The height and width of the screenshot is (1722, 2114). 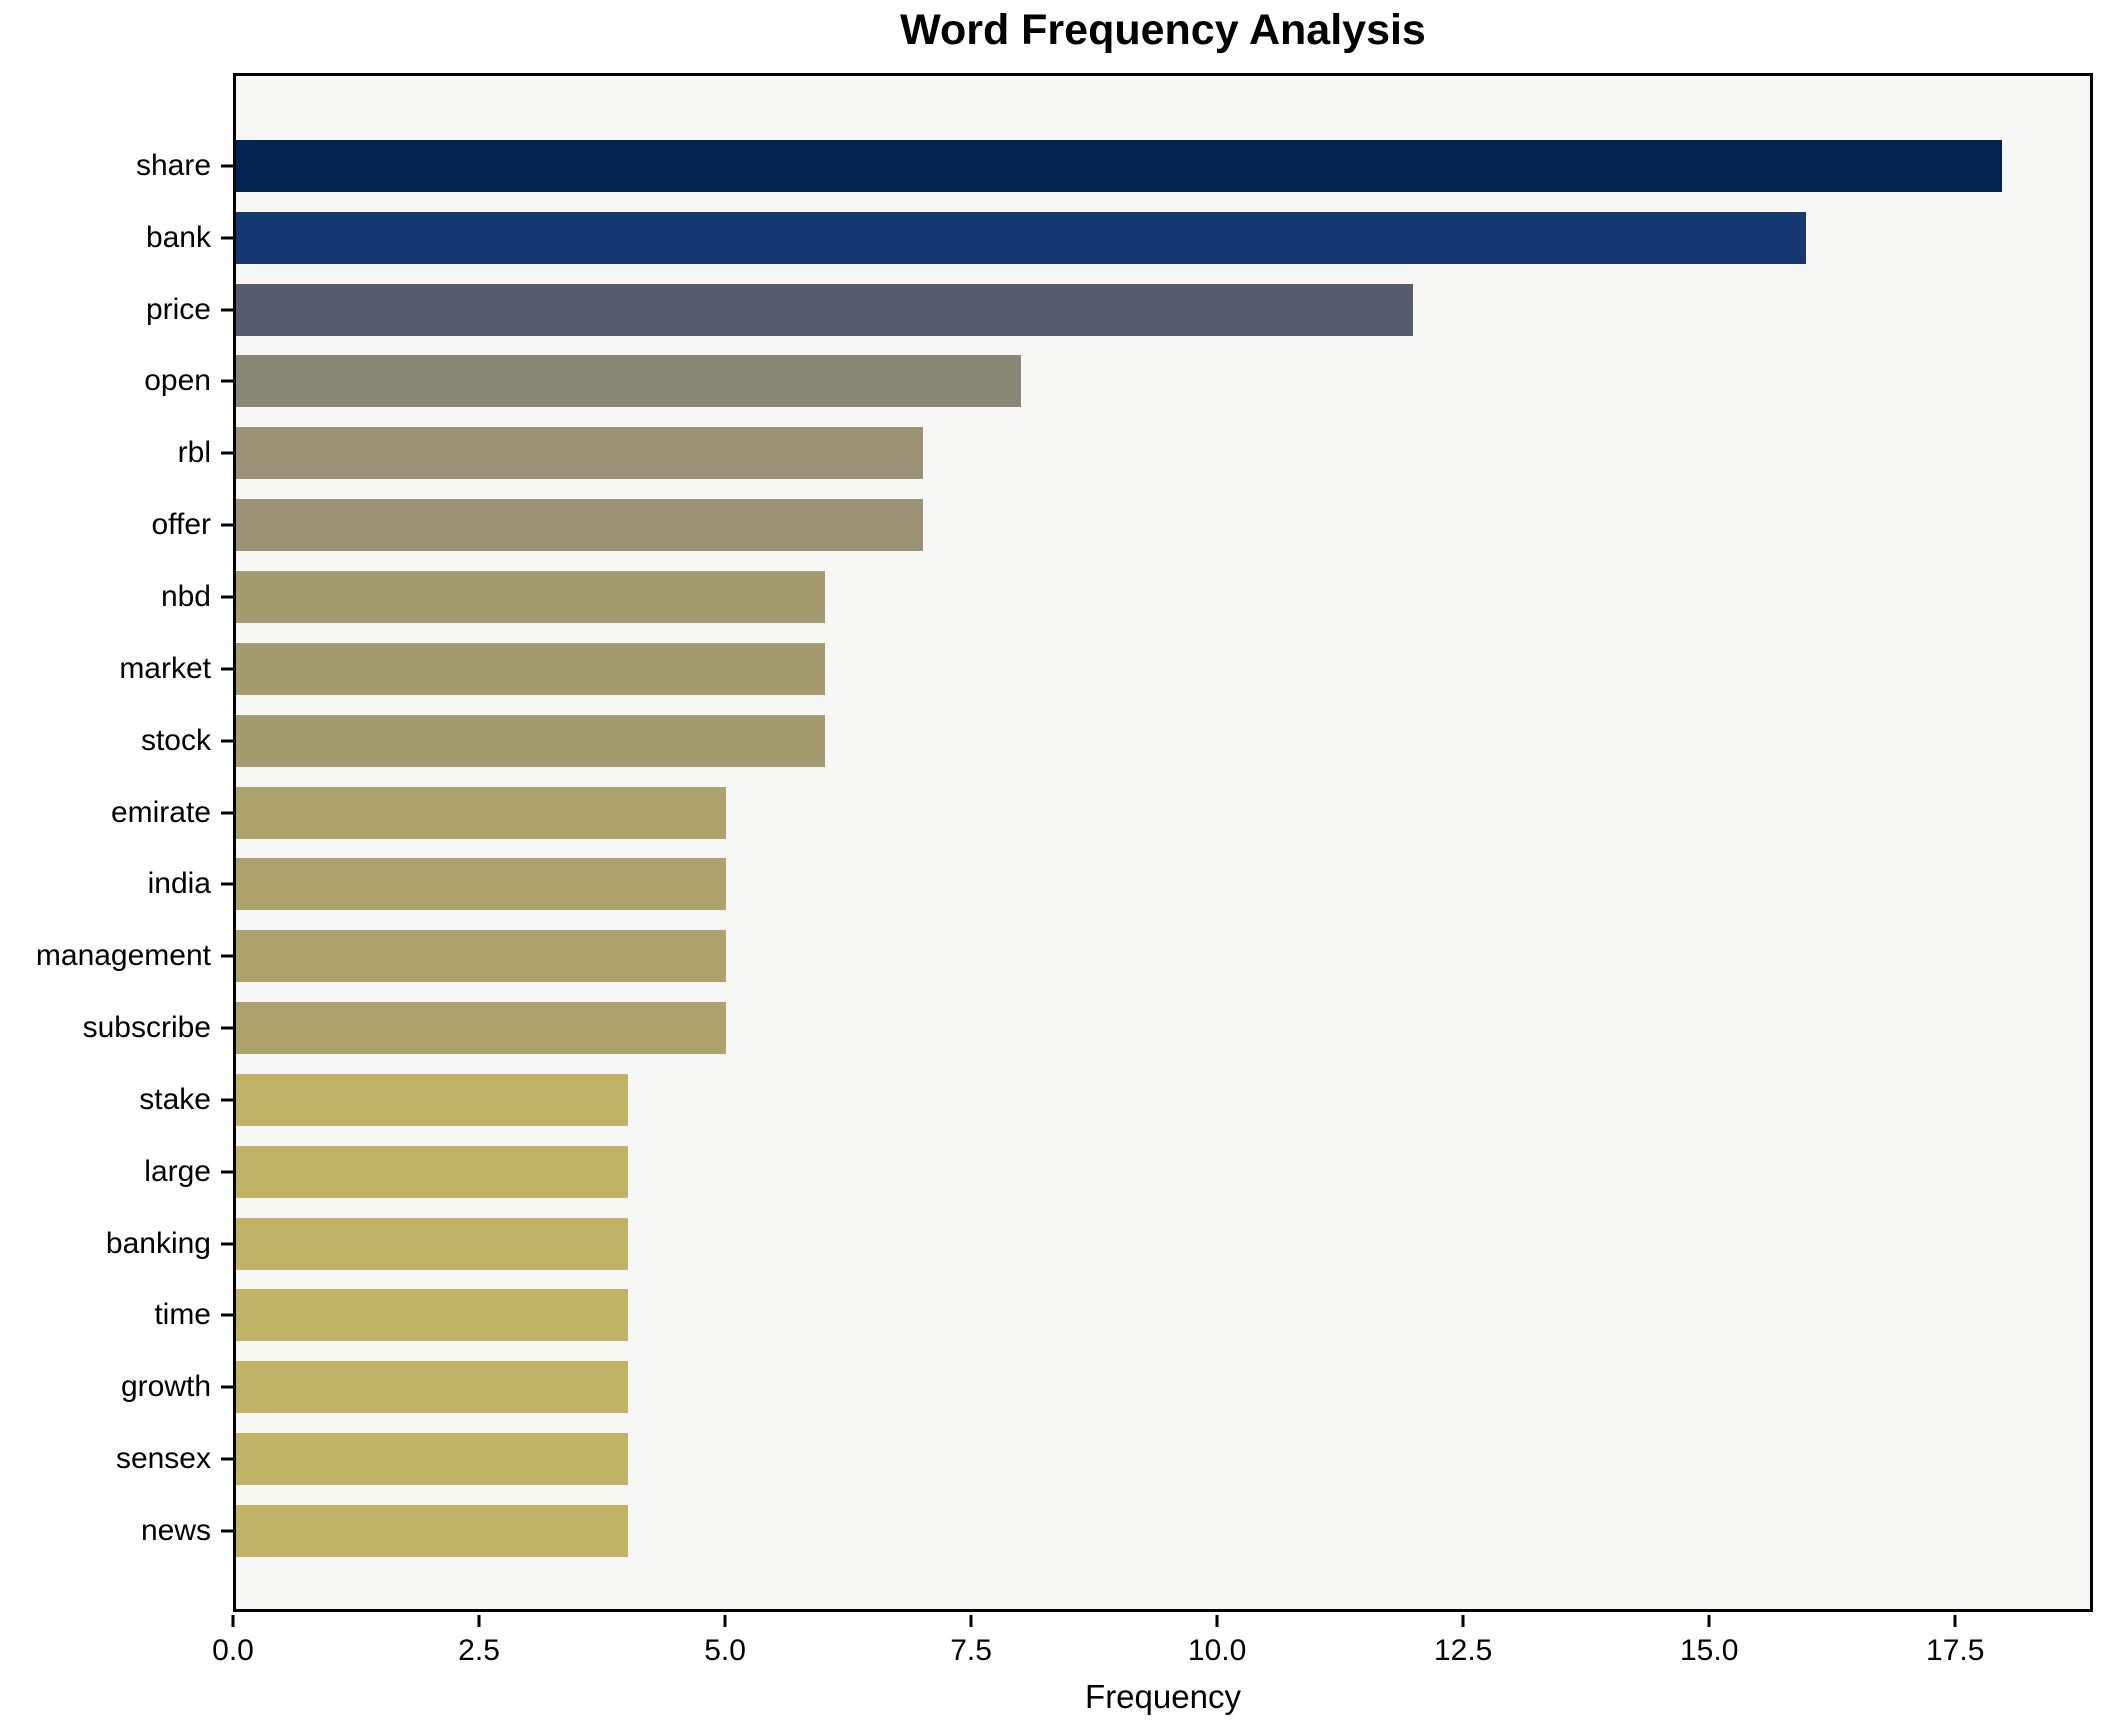 I want to click on x-tick-label: 0.0, so click(x=233, y=1650).